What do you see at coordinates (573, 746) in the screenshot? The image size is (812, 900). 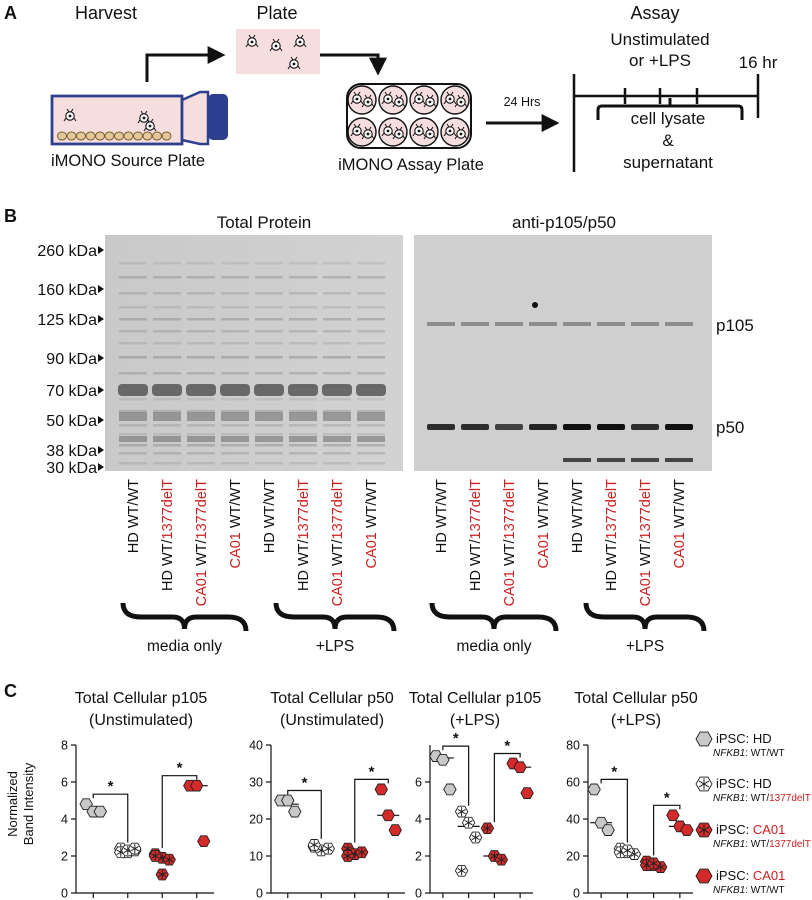 I see `y-tick-label: 80` at bounding box center [573, 746].